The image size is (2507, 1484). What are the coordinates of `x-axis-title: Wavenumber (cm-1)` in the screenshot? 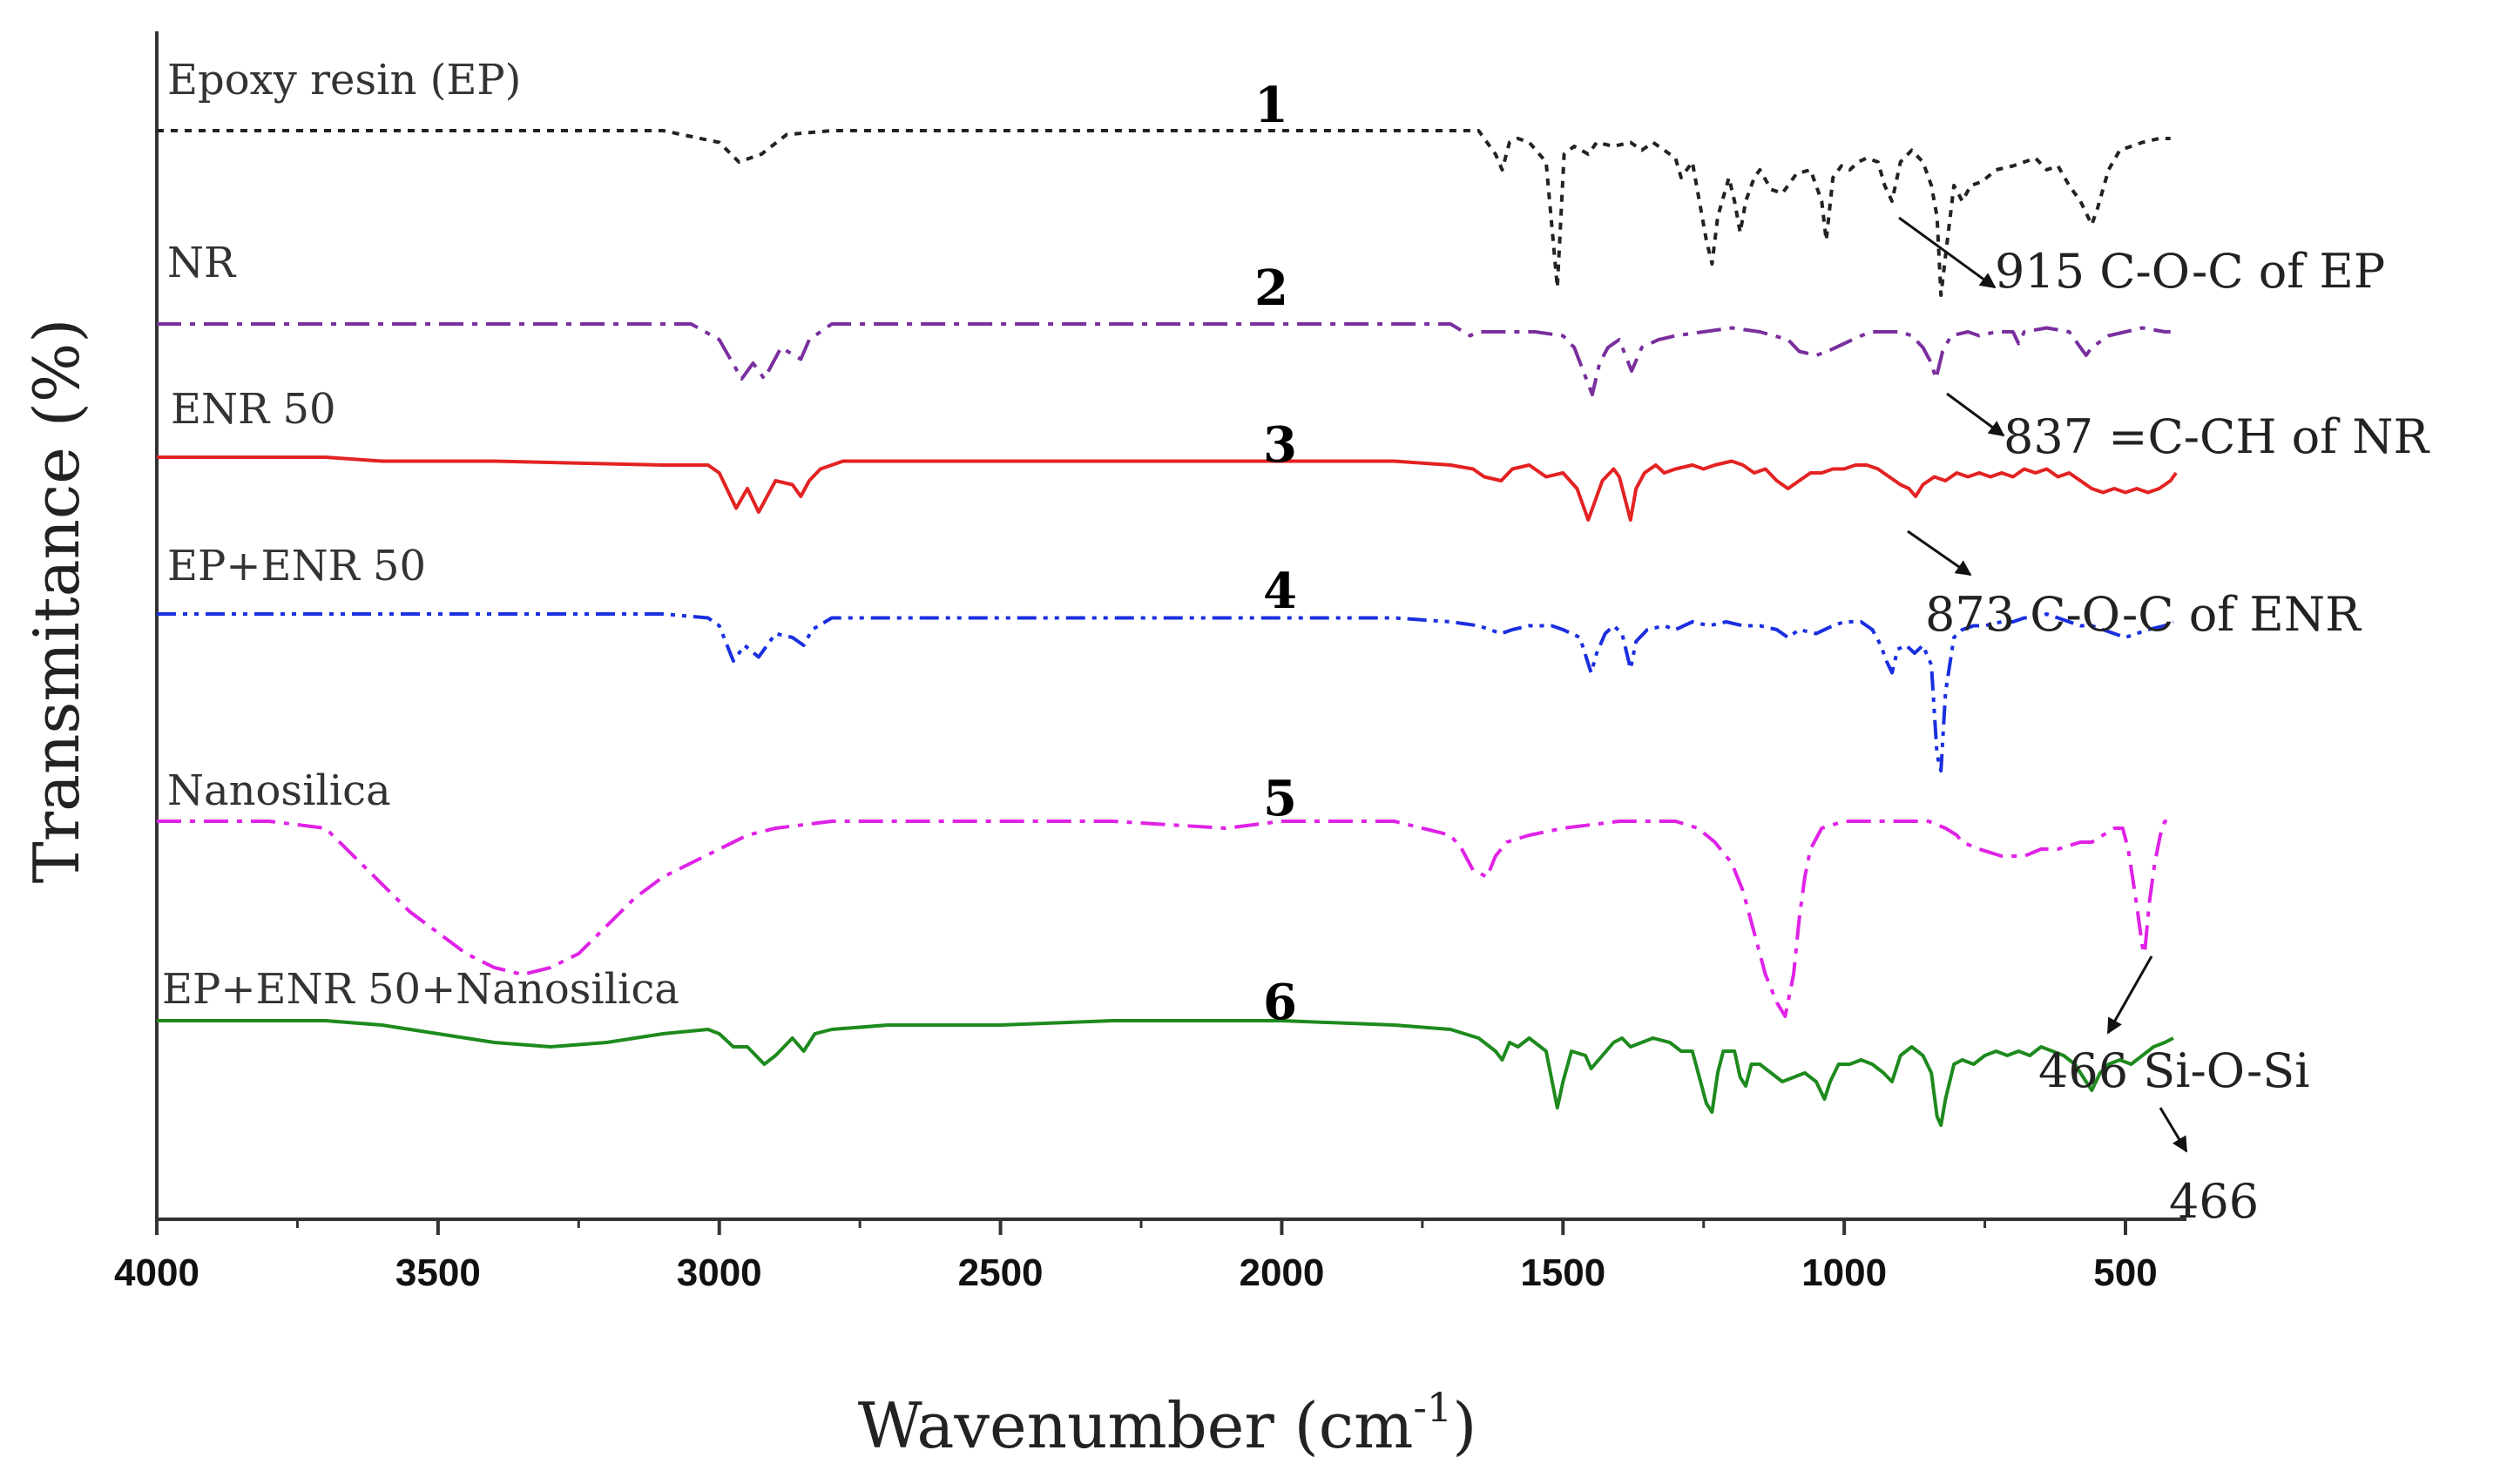 It's located at (1168, 1423).